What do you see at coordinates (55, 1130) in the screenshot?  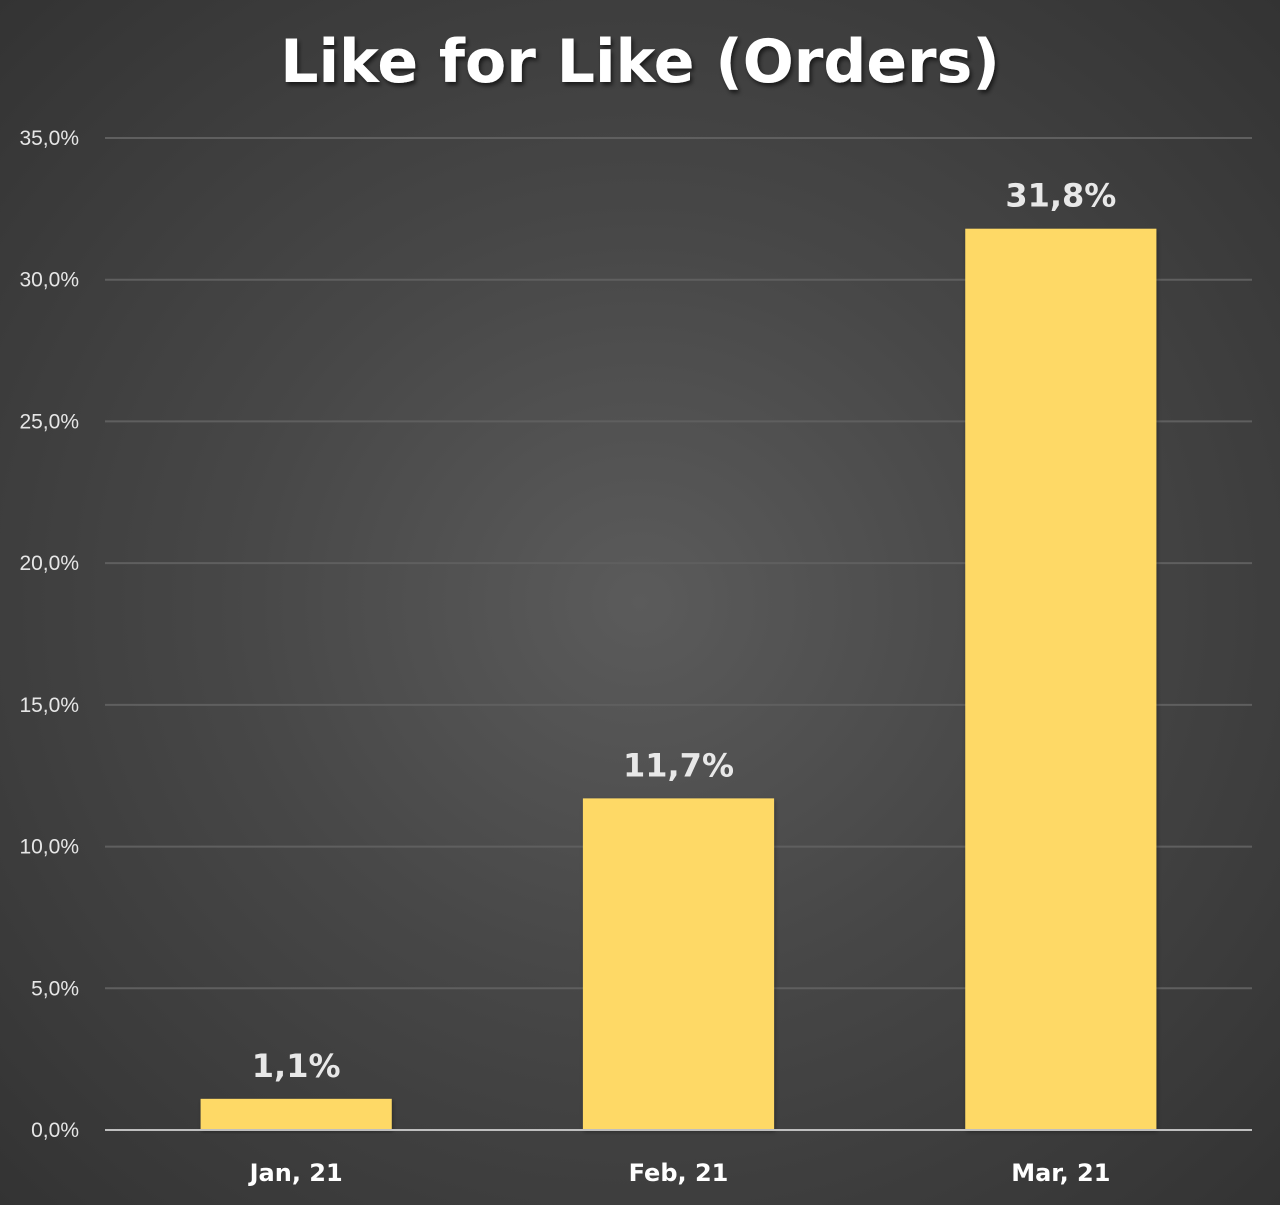 I see `y-tick-label: 0,0%` at bounding box center [55, 1130].